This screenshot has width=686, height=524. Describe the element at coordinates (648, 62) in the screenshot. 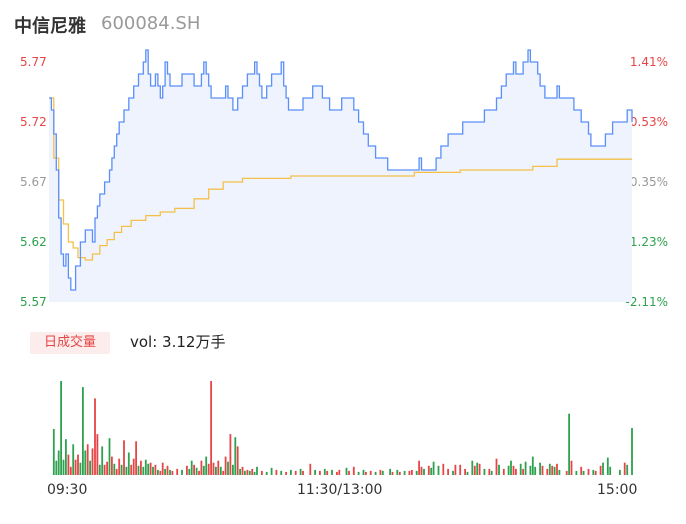

I see `y-tick-right-0: 1.41%` at that location.